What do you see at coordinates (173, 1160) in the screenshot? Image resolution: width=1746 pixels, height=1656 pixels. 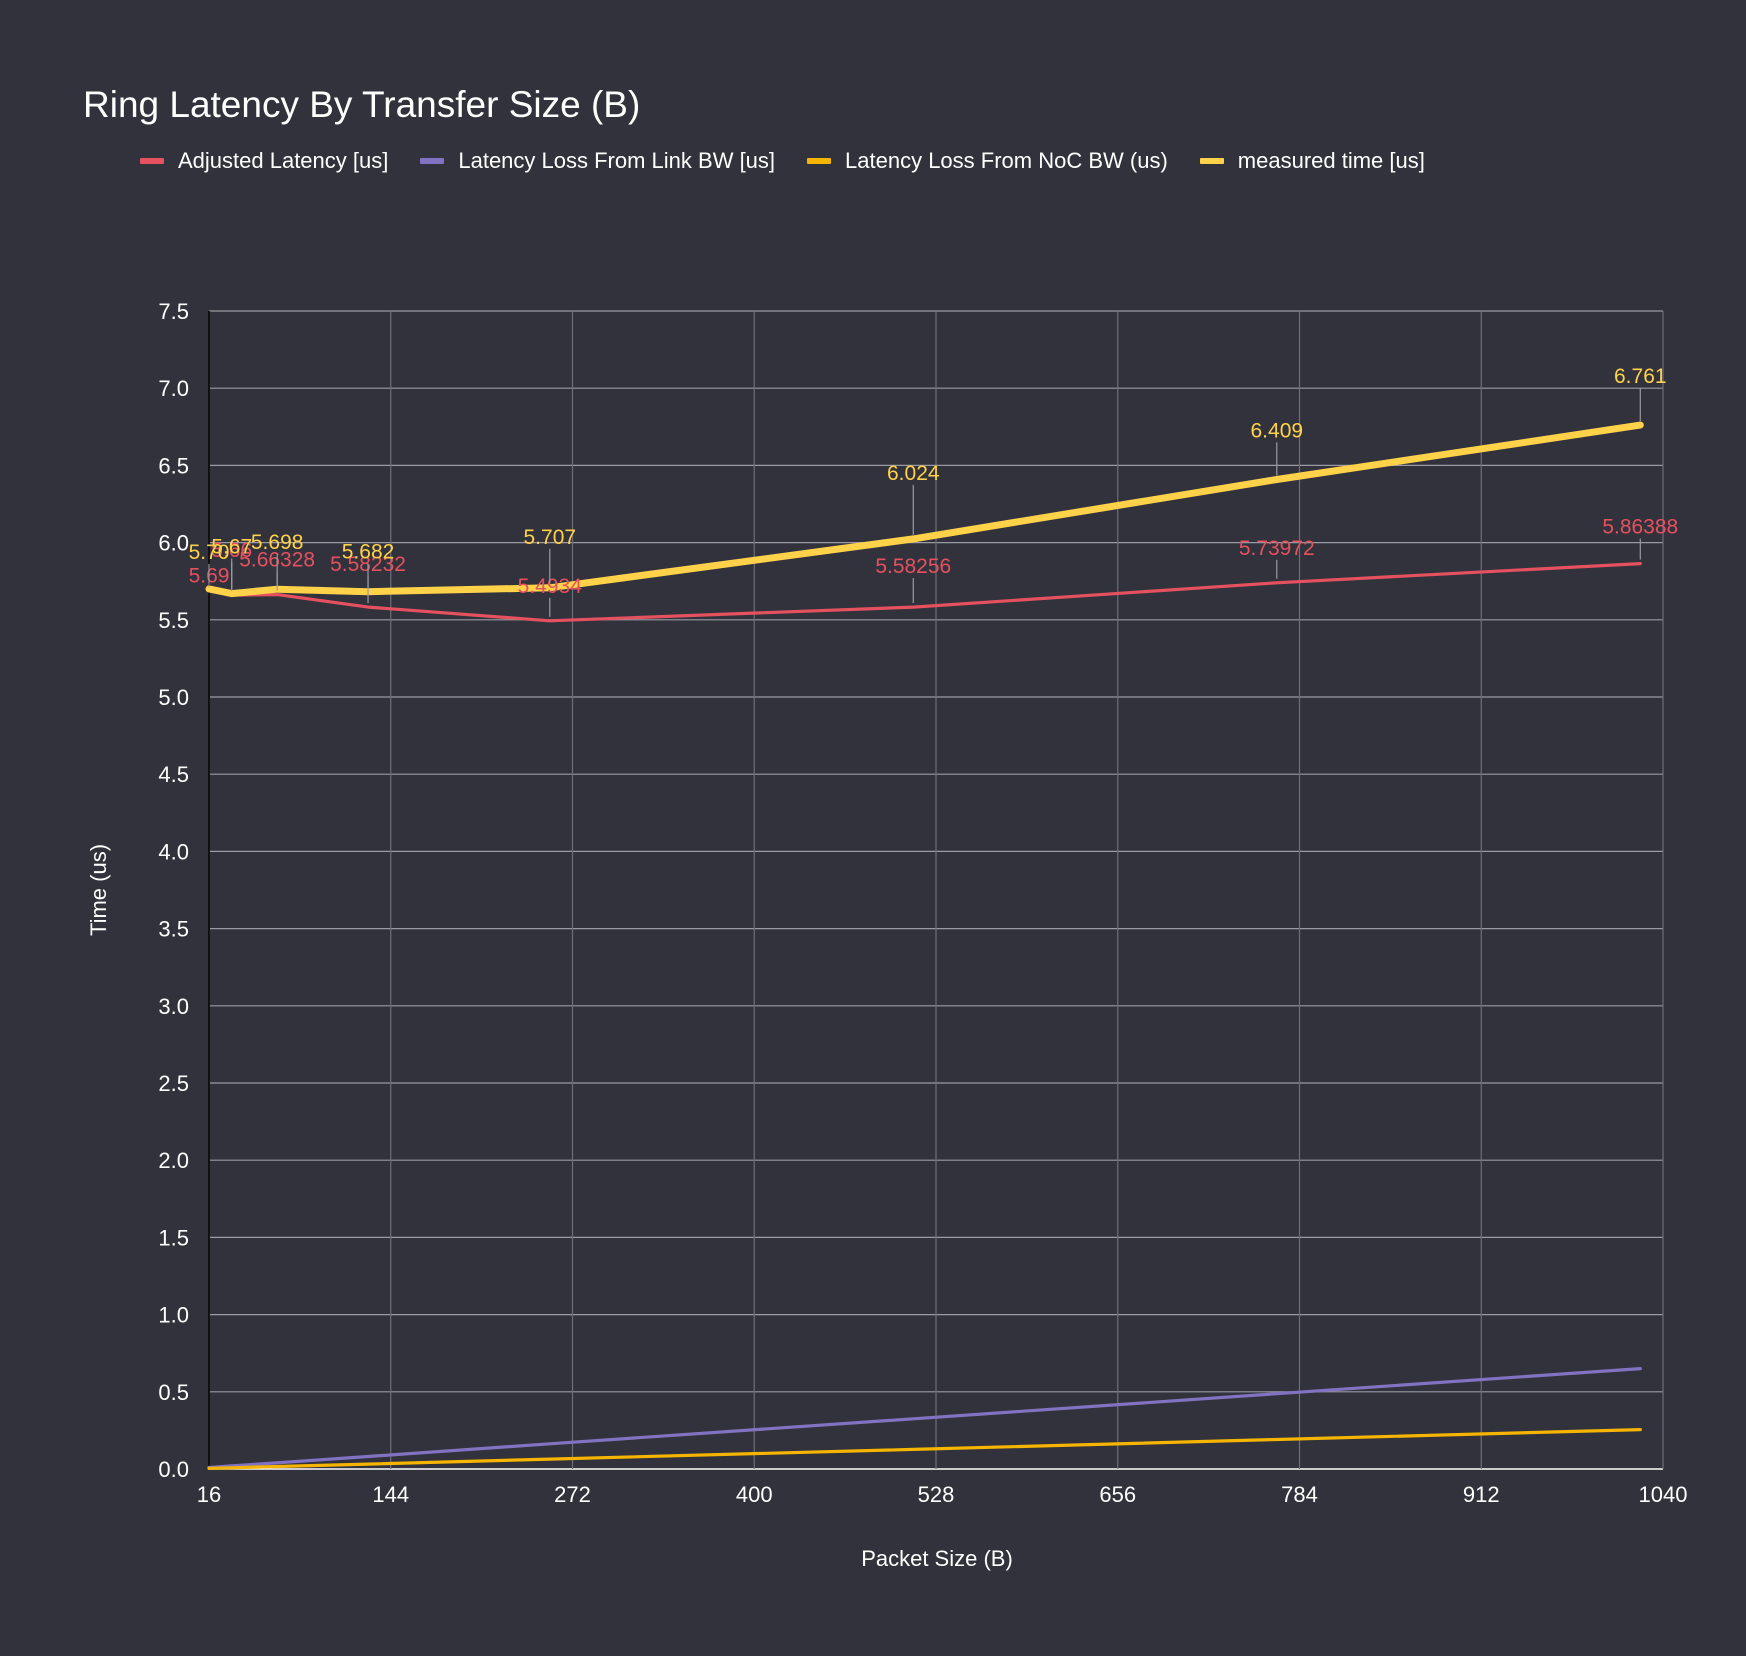 I see `y-tick-label: 2.0` at bounding box center [173, 1160].